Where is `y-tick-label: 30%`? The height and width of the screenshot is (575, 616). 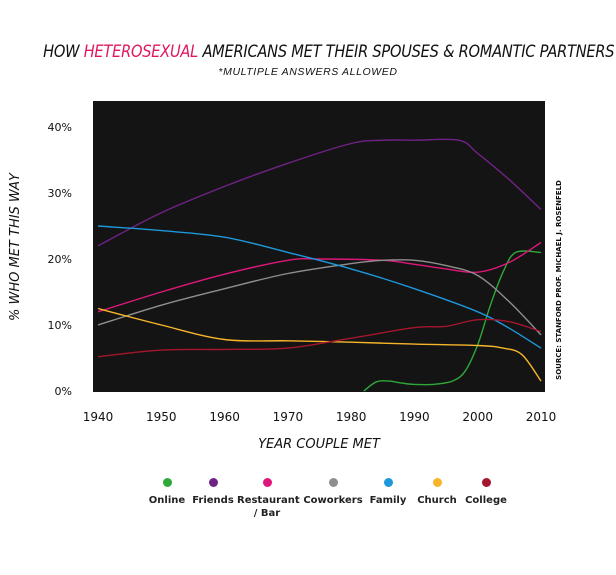
y-tick-label: 30% is located at coordinates (60, 193).